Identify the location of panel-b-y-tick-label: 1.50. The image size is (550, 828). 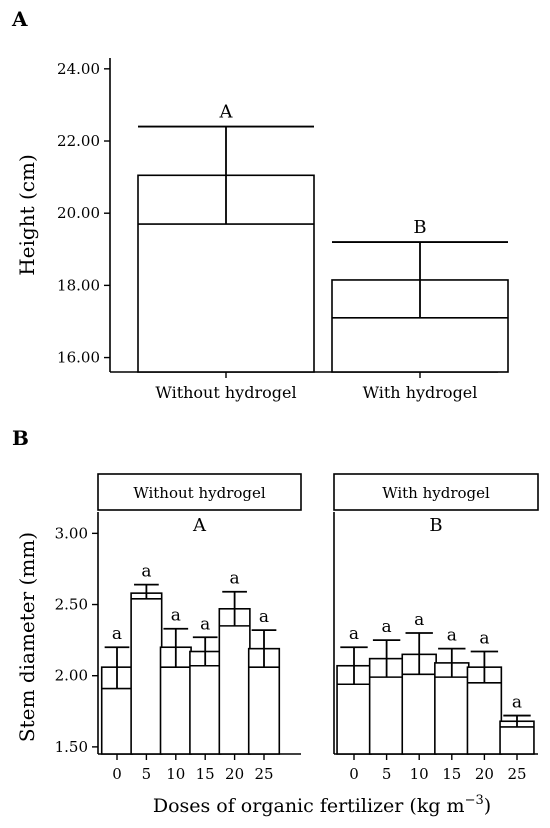
(71, 747).